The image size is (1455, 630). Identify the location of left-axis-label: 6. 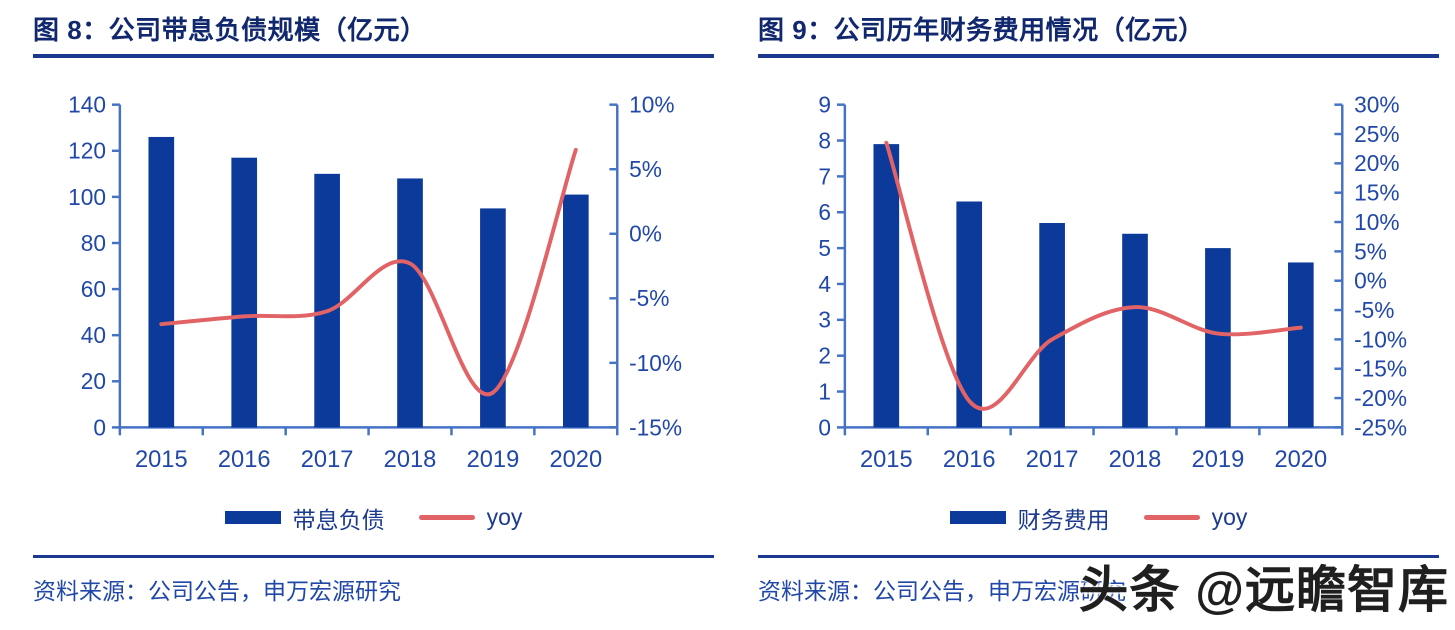
(824, 212).